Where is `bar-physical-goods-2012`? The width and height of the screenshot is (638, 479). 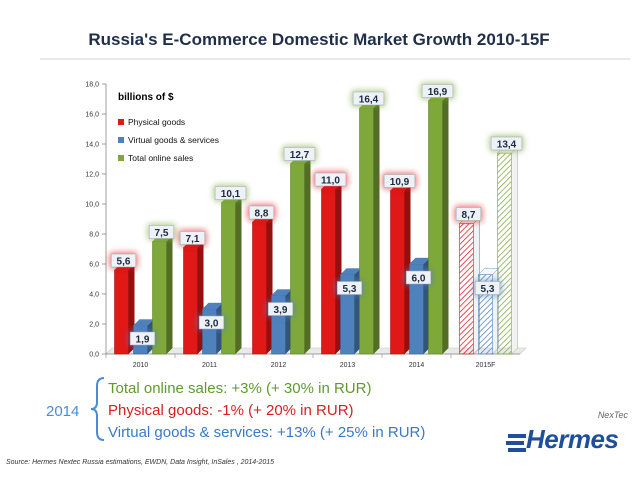 bar-physical-goods-2012 is located at coordinates (259, 288).